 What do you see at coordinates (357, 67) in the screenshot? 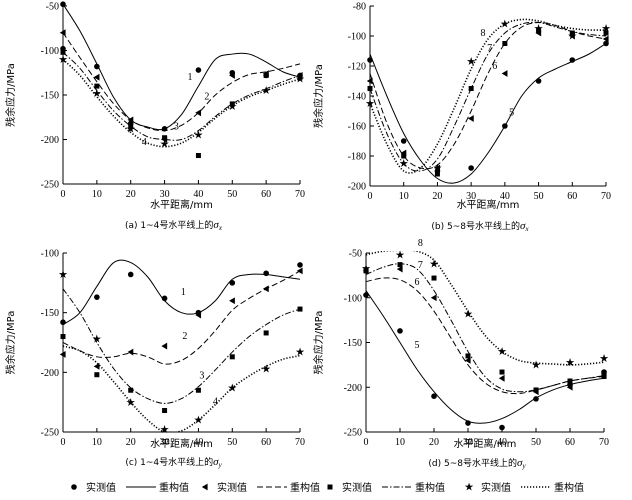
I see `y-tick-label: -120` at bounding box center [357, 67].